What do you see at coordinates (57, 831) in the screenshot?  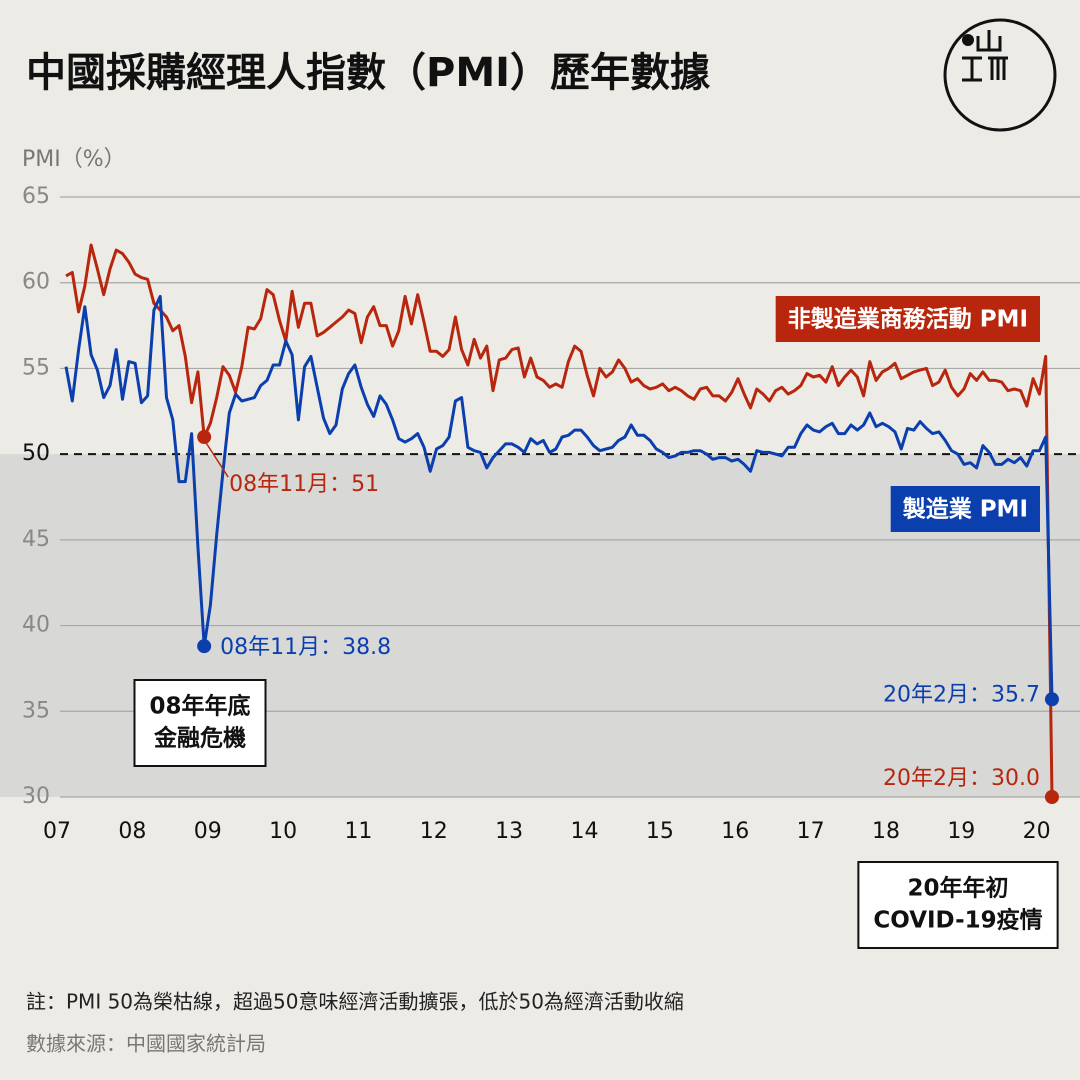 I see `x-tick-label: 07` at bounding box center [57, 831].